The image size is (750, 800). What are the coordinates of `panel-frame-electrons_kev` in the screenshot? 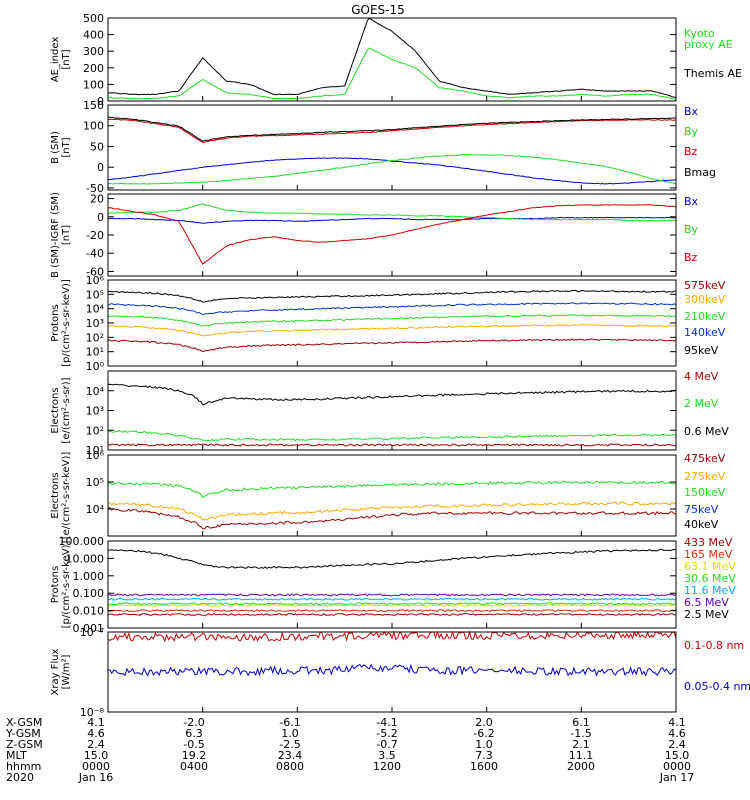 It's located at (392, 495).